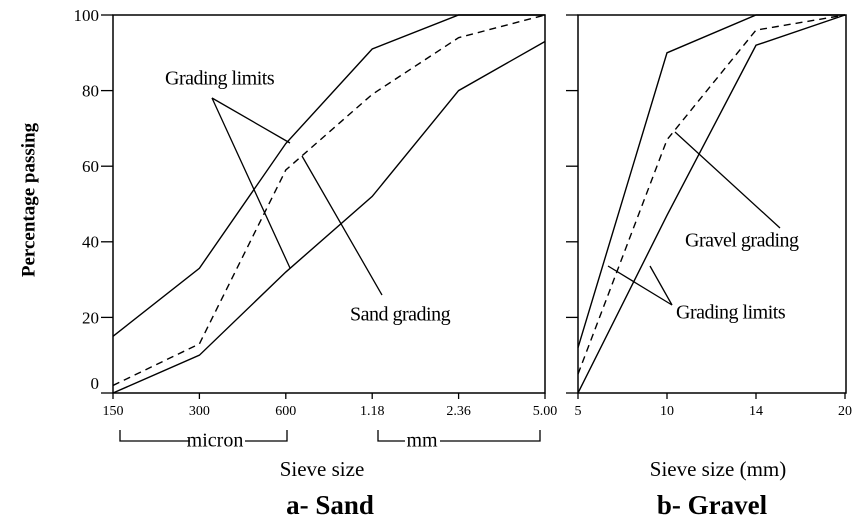  What do you see at coordinates (90, 242) in the screenshot?
I see `y-tick-label: 40` at bounding box center [90, 242].